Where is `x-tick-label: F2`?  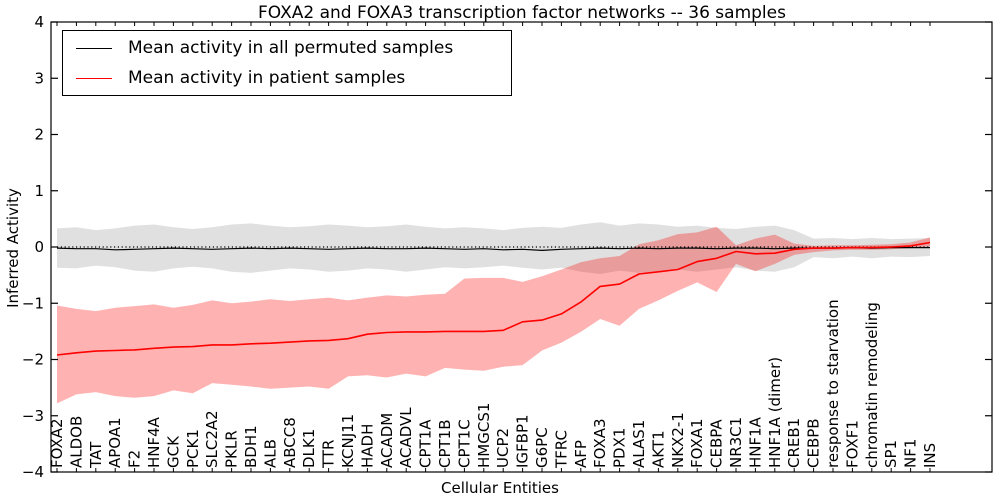 x-tick-label: F2 is located at coordinates (135, 459).